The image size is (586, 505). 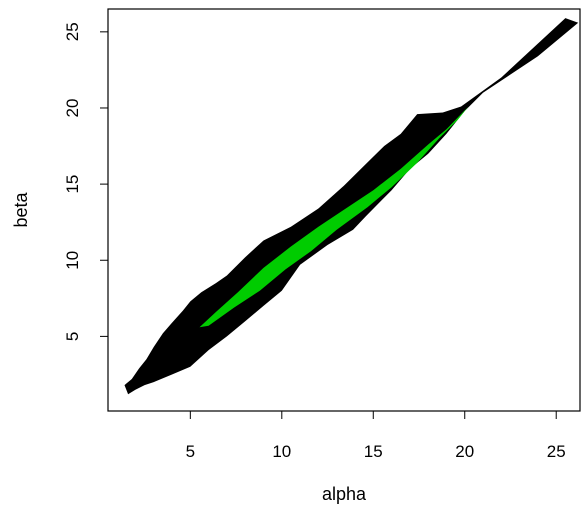 I want to click on x-axis-label: alpha, so click(x=344, y=494).